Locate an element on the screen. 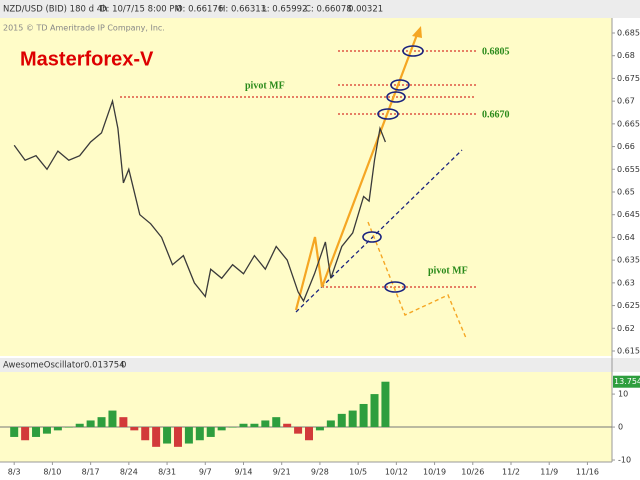  copyright: 2015 © TD Ameritrade IP Company, Inc. is located at coordinates (84, 28).